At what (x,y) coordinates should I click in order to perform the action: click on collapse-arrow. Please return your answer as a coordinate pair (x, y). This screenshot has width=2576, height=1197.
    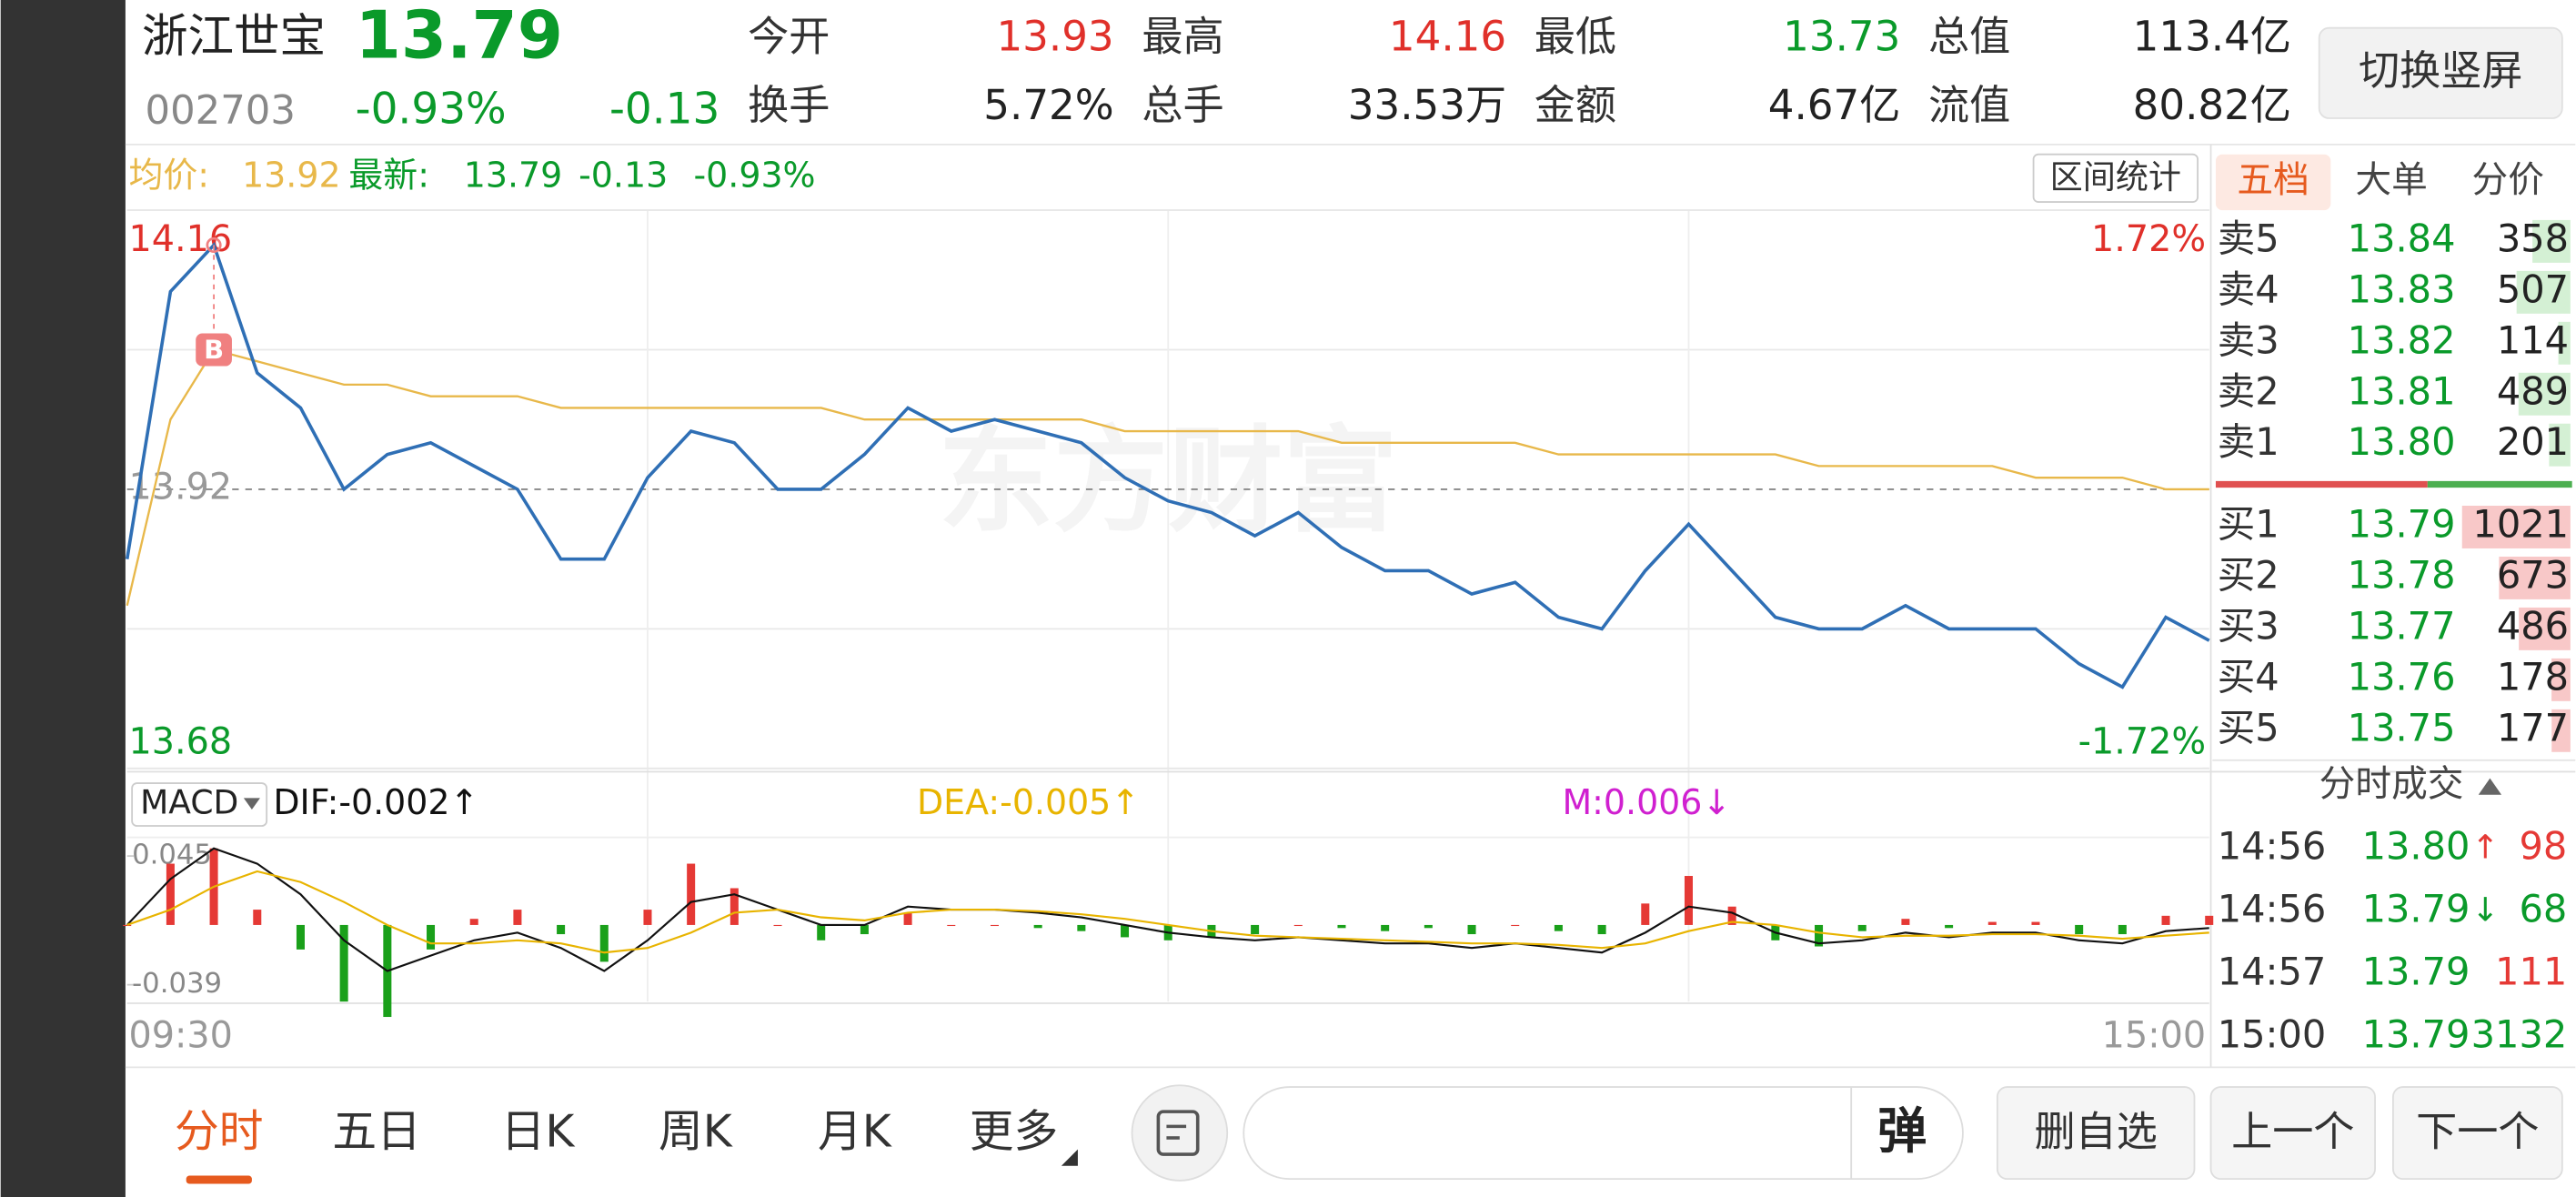
    Looking at the image, I should click on (2490, 786).